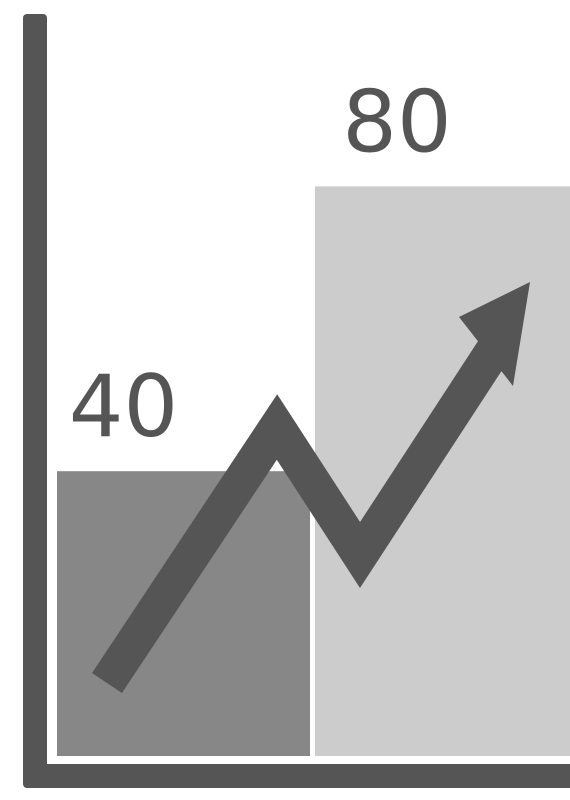 The height and width of the screenshot is (800, 570). What do you see at coordinates (296, 776) in the screenshot?
I see `x-axis-line` at bounding box center [296, 776].